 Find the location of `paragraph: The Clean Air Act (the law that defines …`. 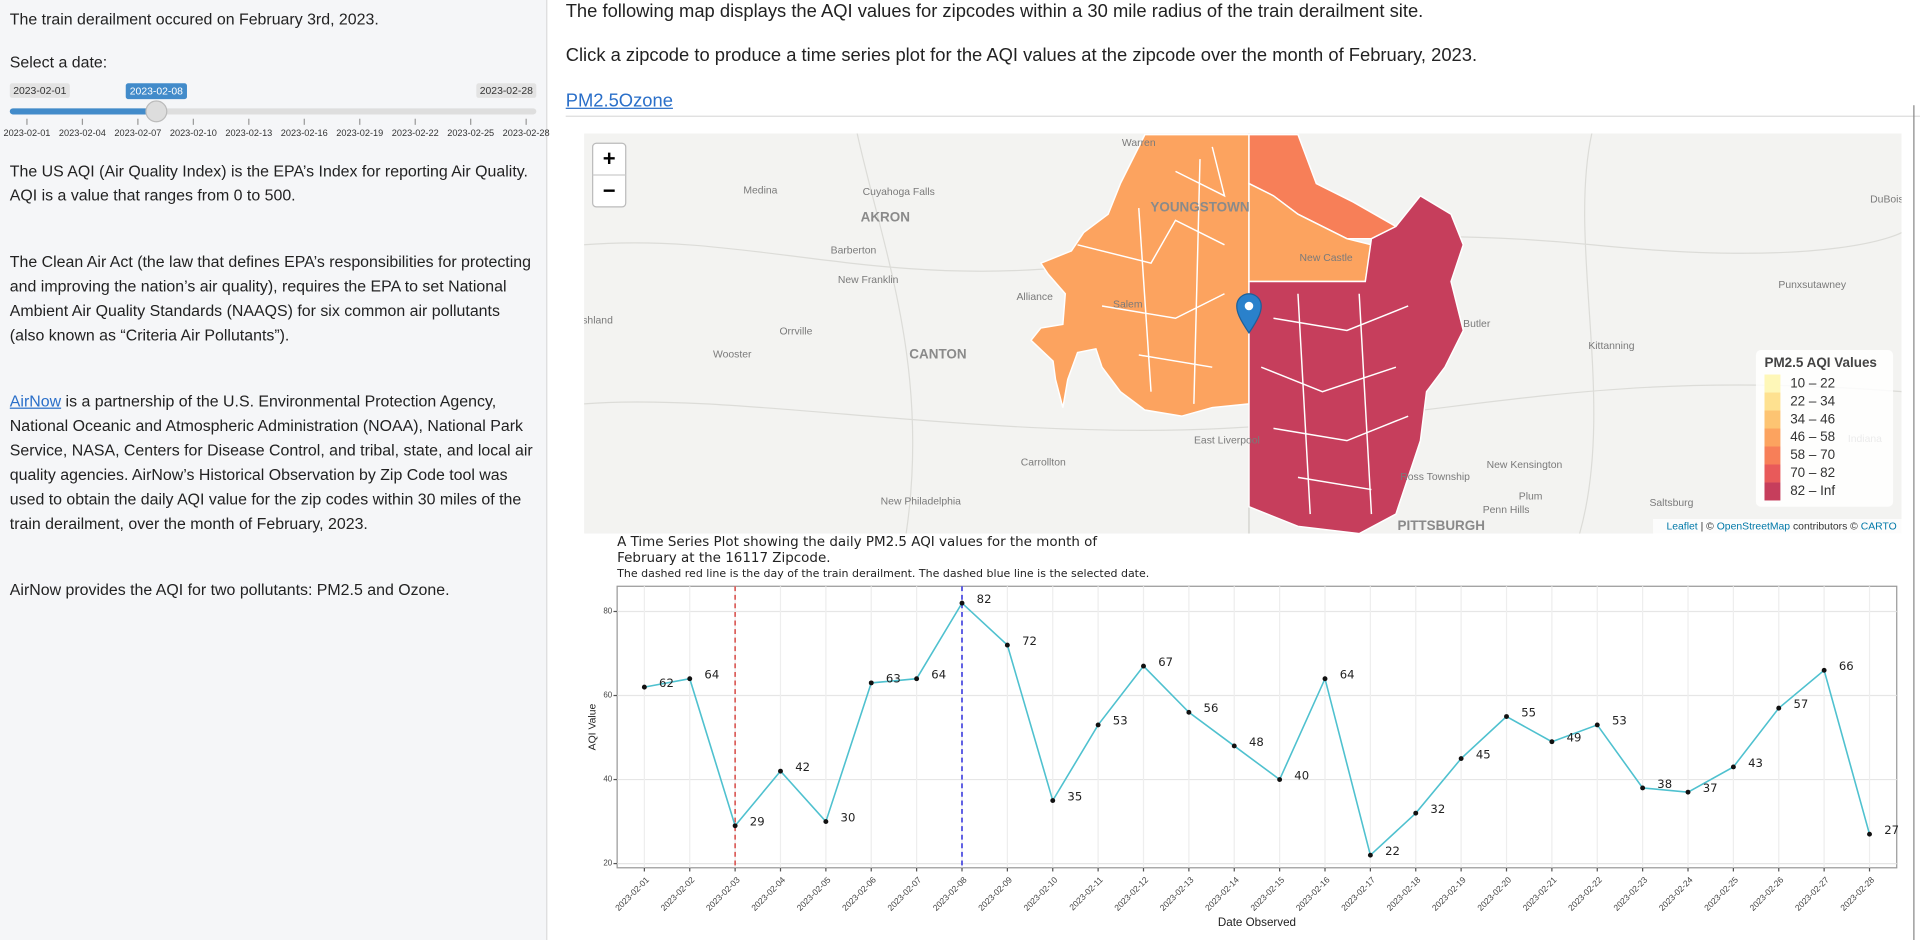

paragraph: The Clean Air Act (the law that defines … is located at coordinates (270, 298).